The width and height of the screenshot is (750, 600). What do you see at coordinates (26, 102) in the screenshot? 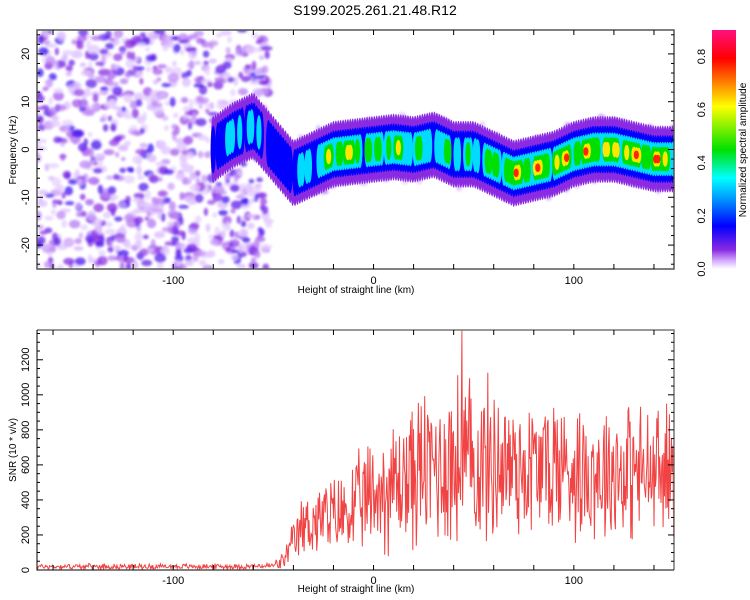
I see `spectrogram-y-tick-label: 10` at bounding box center [26, 102].